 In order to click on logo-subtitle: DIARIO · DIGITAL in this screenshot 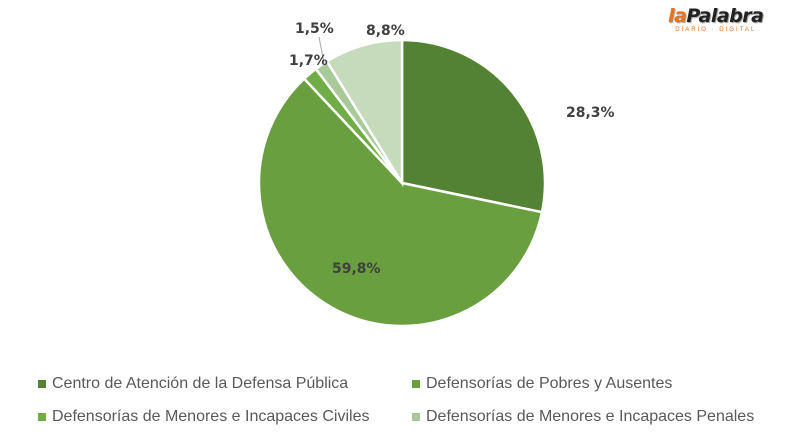, I will do `click(716, 30)`.